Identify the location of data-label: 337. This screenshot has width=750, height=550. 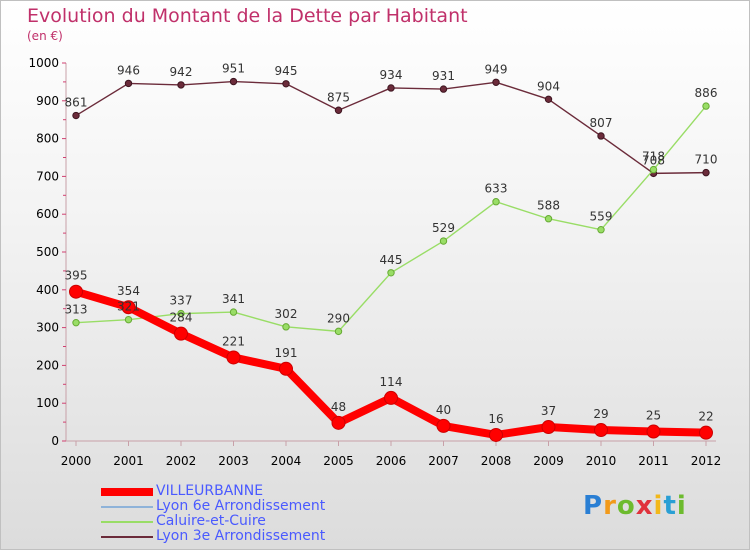
(181, 301).